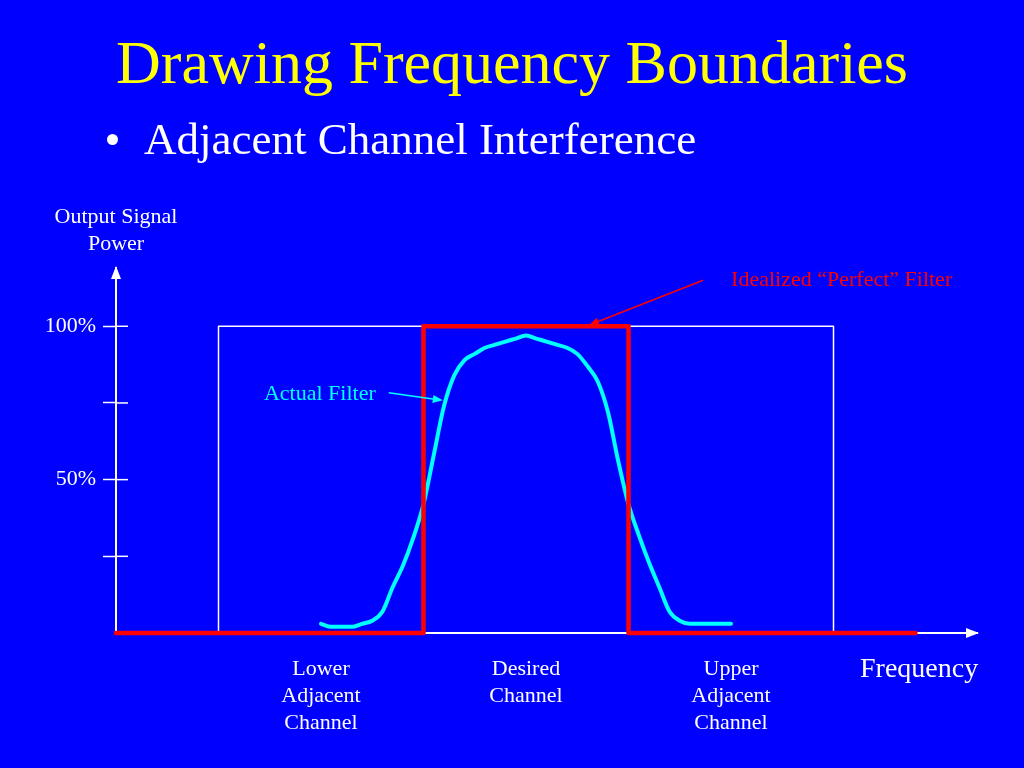 This screenshot has height=768, width=1024. What do you see at coordinates (320, 392) in the screenshot?
I see `legend-label: Actual Filter` at bounding box center [320, 392].